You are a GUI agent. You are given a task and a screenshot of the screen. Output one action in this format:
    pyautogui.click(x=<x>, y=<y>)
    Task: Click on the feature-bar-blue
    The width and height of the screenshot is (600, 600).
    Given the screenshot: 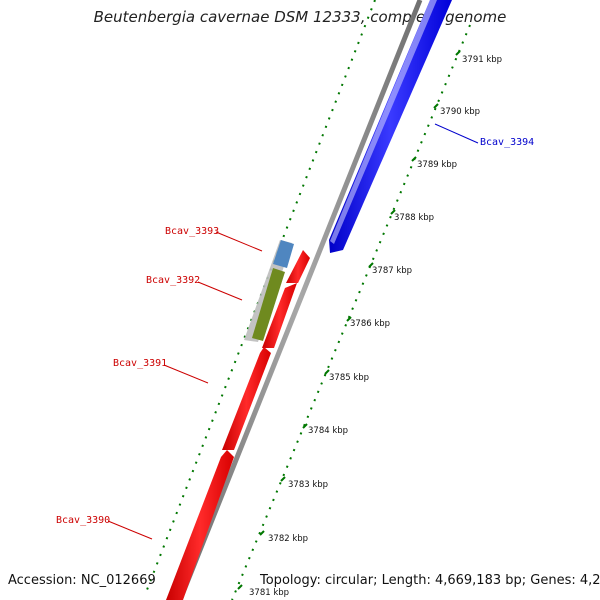 What is the action you would take?
    pyautogui.click(x=283, y=254)
    